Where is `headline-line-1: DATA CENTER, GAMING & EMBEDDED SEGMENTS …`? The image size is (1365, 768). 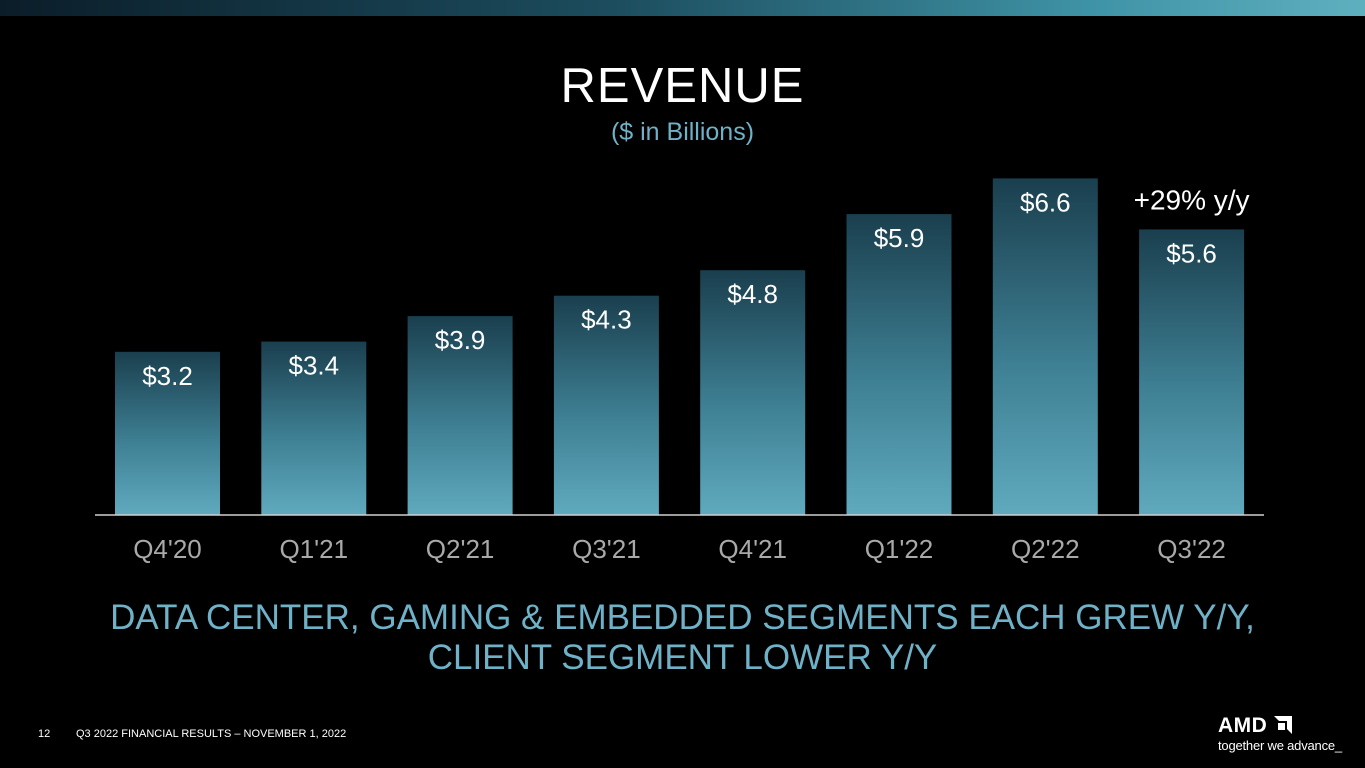 headline-line-1: DATA CENTER, GAMING & EMBEDDED SEGMENTS … is located at coordinates (682, 617).